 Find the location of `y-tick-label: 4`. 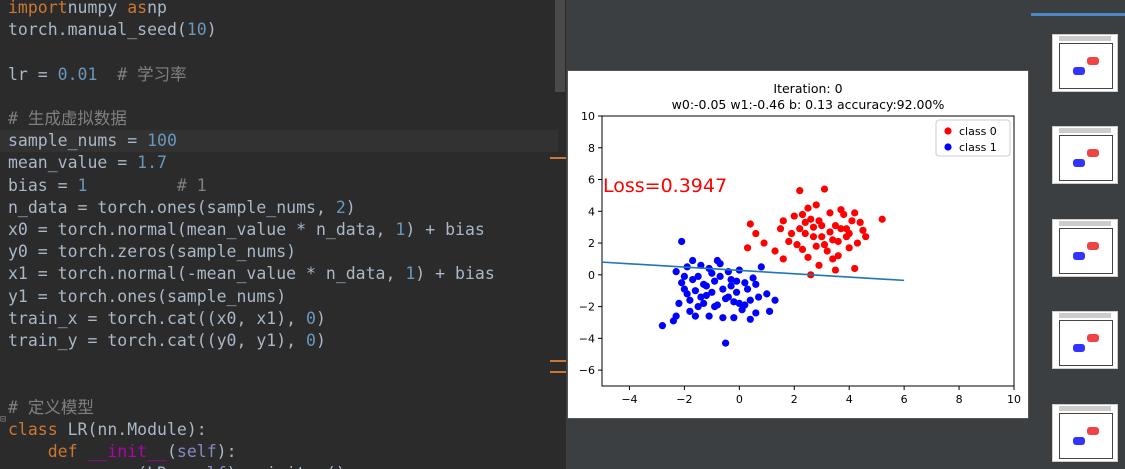

y-tick-label: 4 is located at coordinates (591, 211).